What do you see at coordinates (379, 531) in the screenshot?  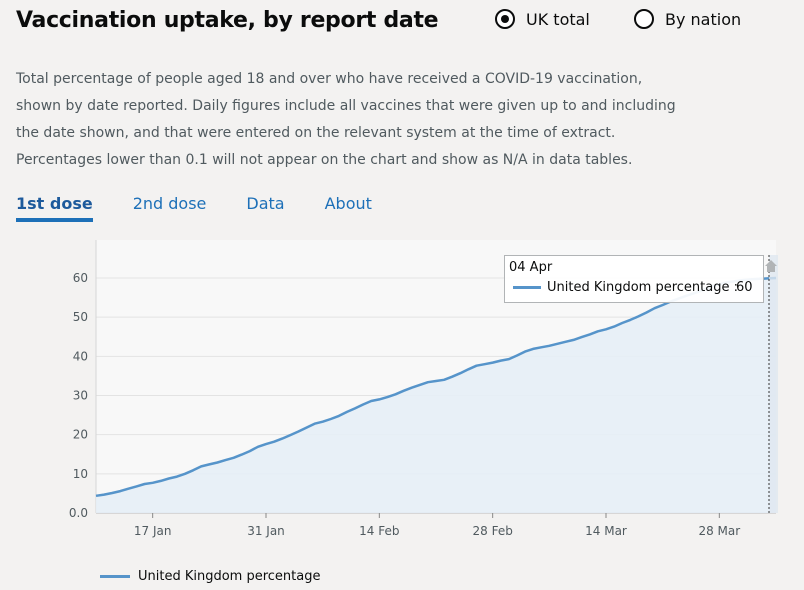 I see `x-tick-label: 14 Feb` at bounding box center [379, 531].